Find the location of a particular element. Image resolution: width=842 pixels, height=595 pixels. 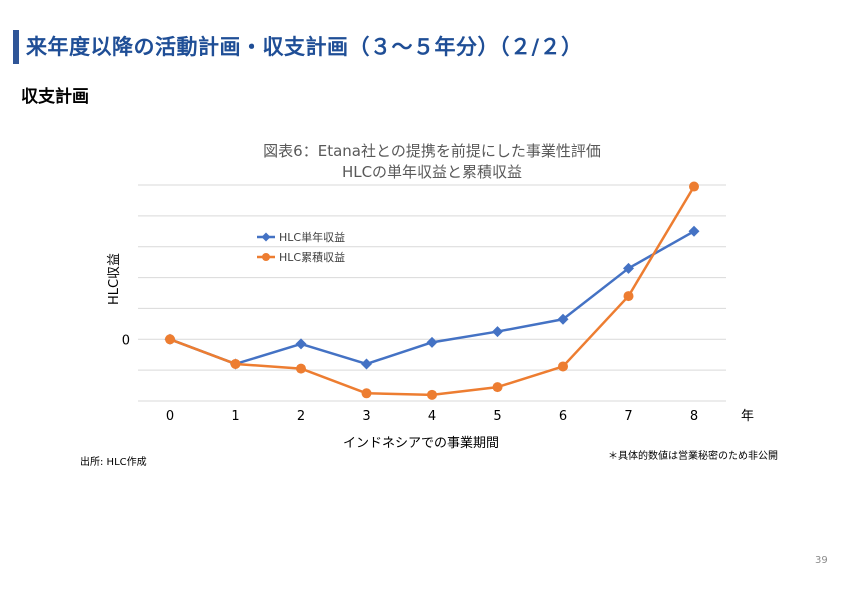

x-tick-label: 4 is located at coordinates (432, 416).